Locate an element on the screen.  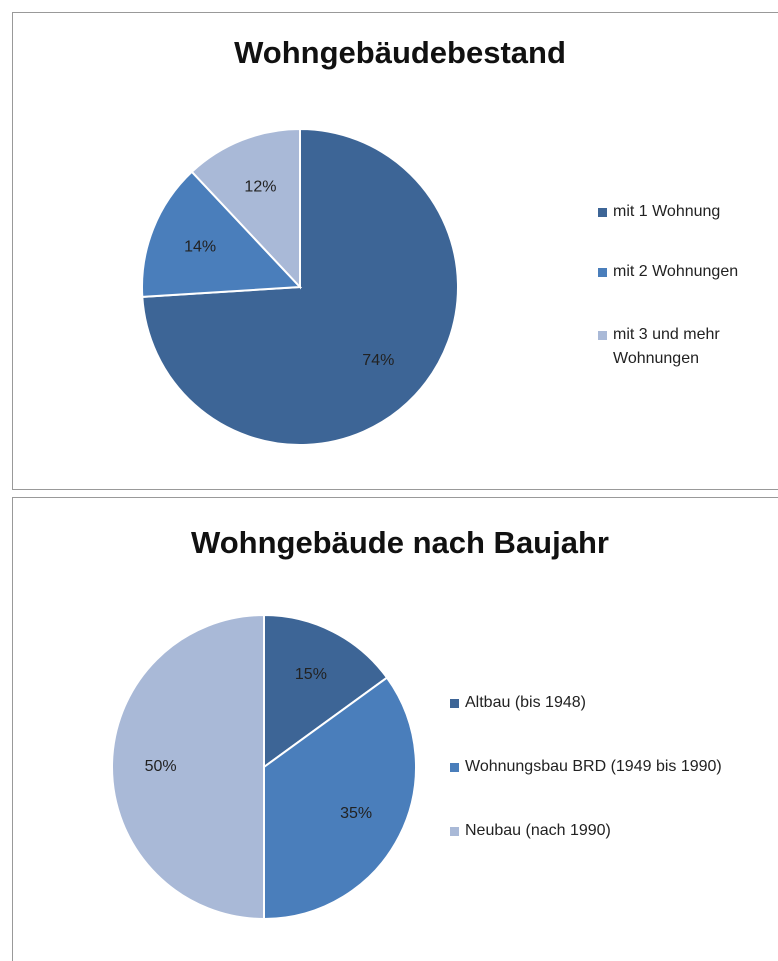
legend-item: Wohnungsbau BRD (1949 bis 1990) is located at coordinates (610, 767).